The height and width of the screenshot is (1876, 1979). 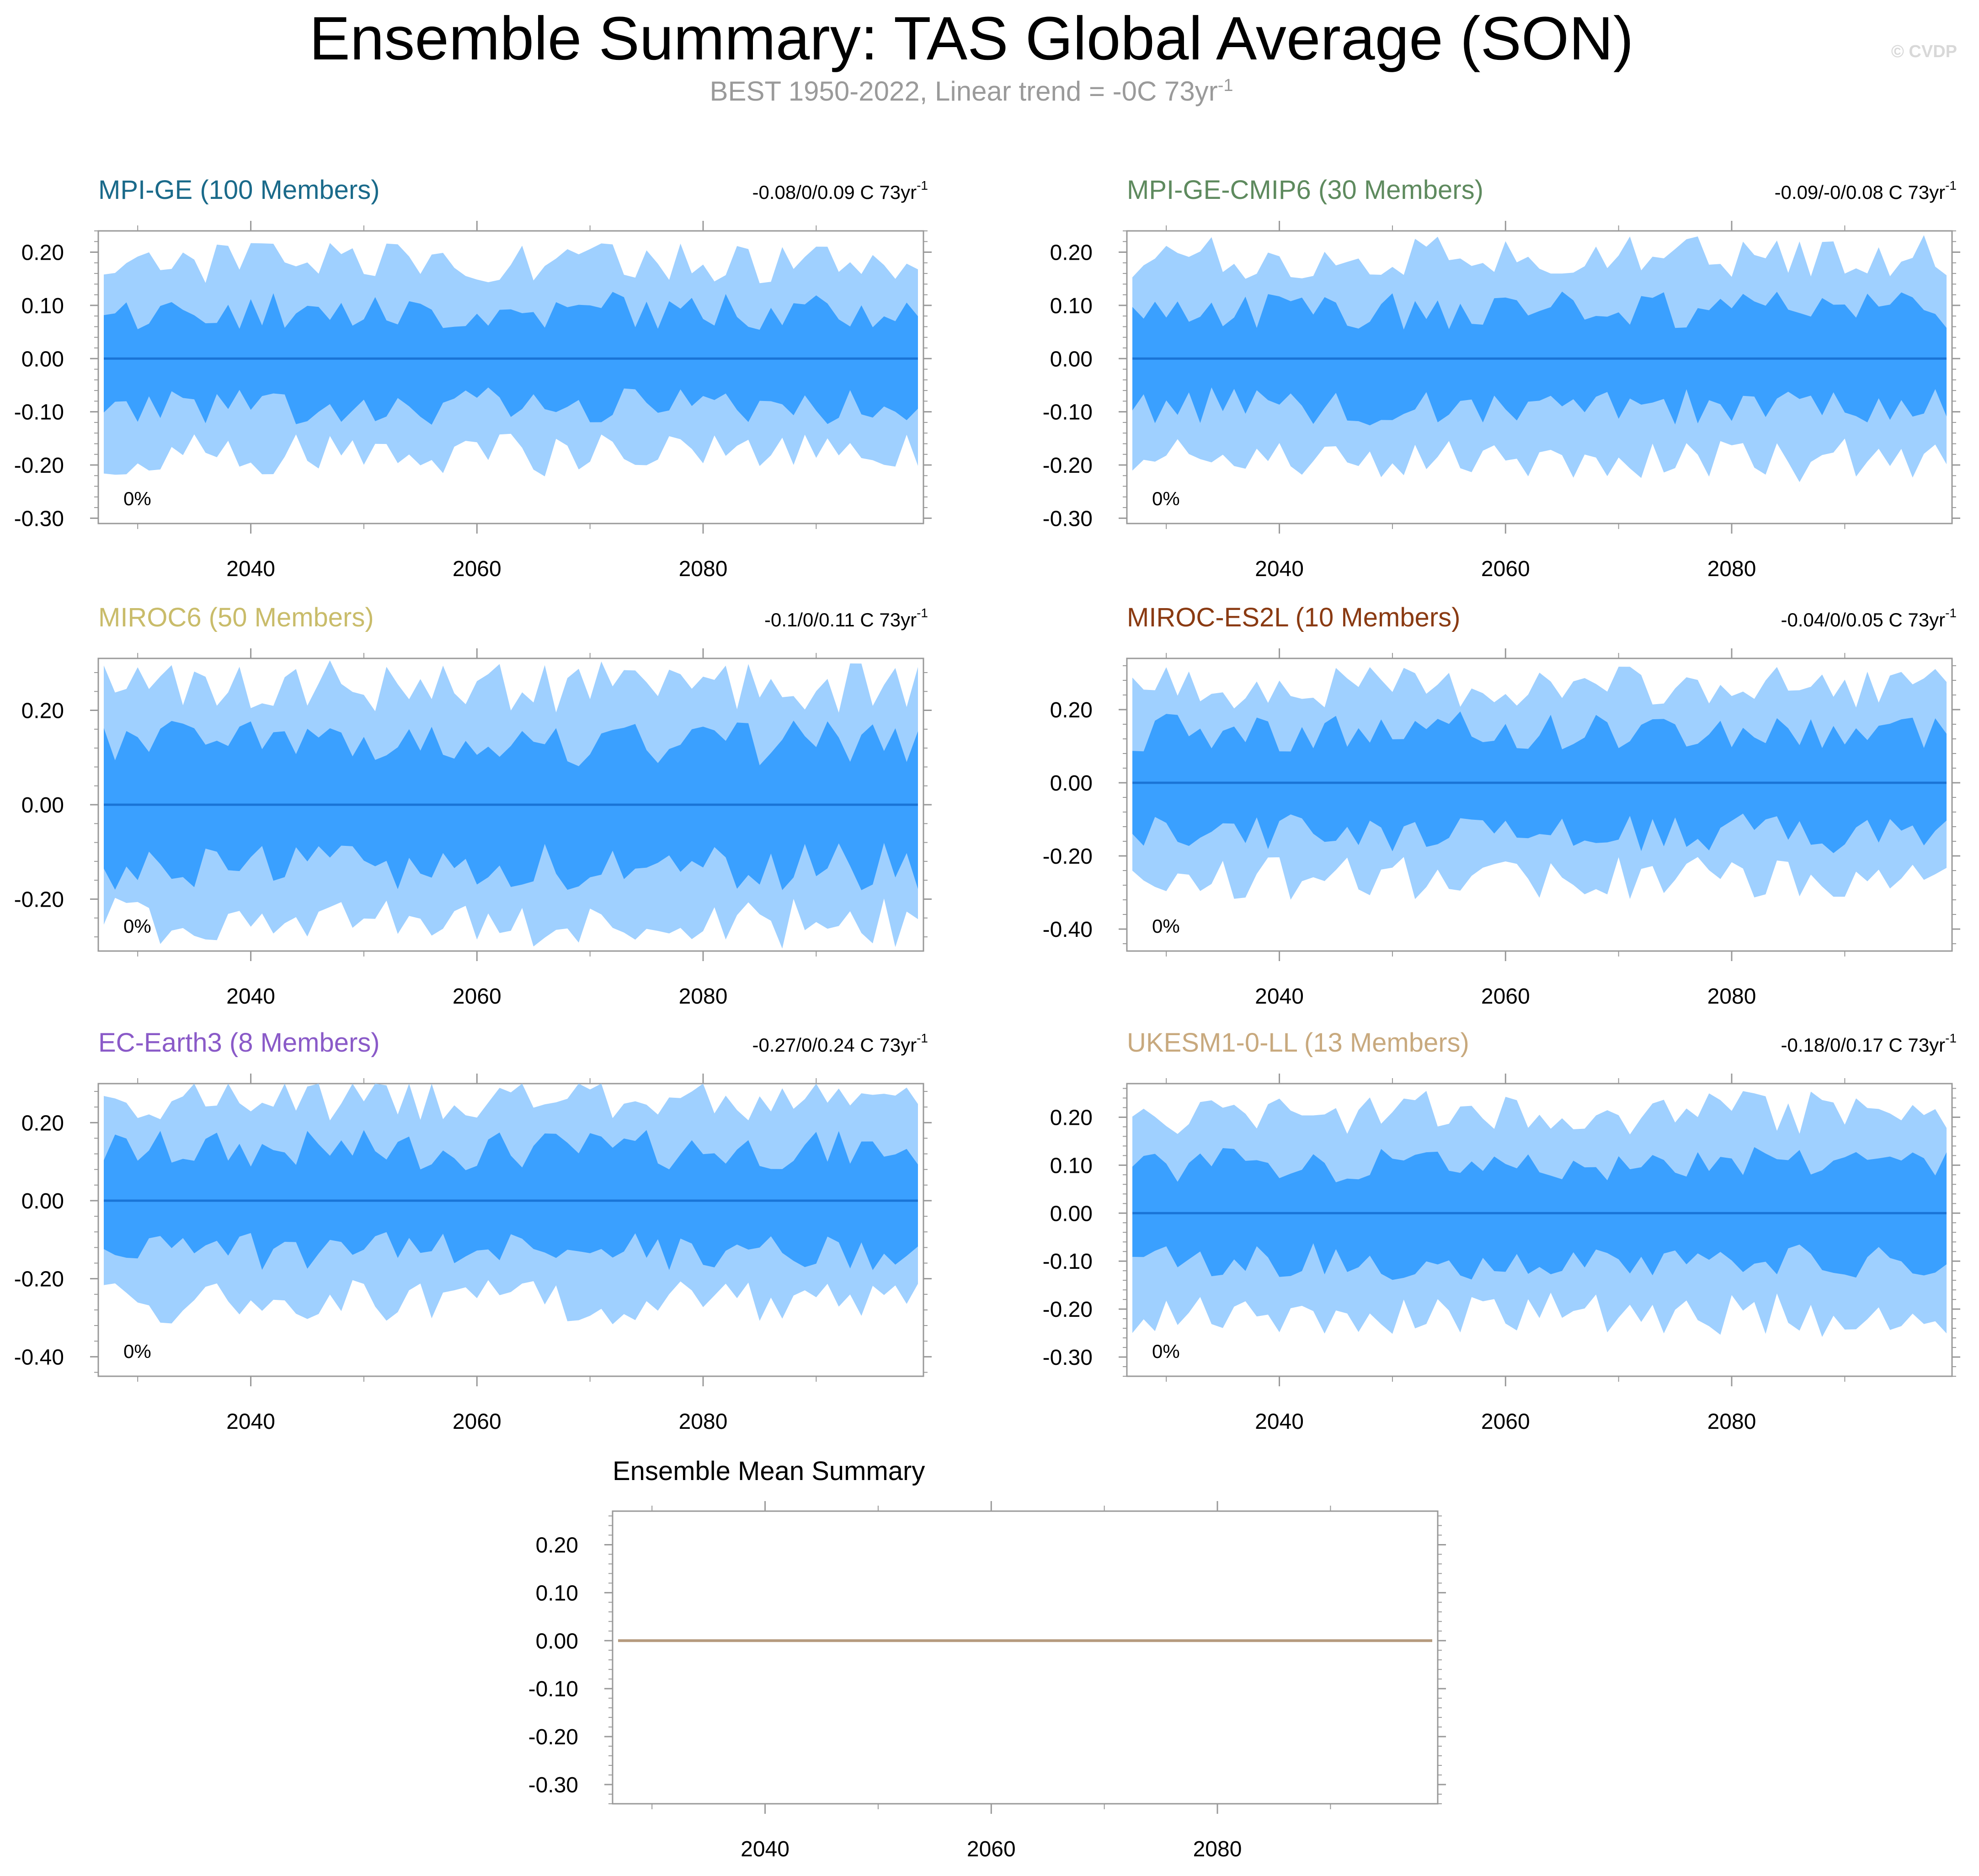 I want to click on summary-title: Ensemble Mean Summary, so click(x=769, y=1471).